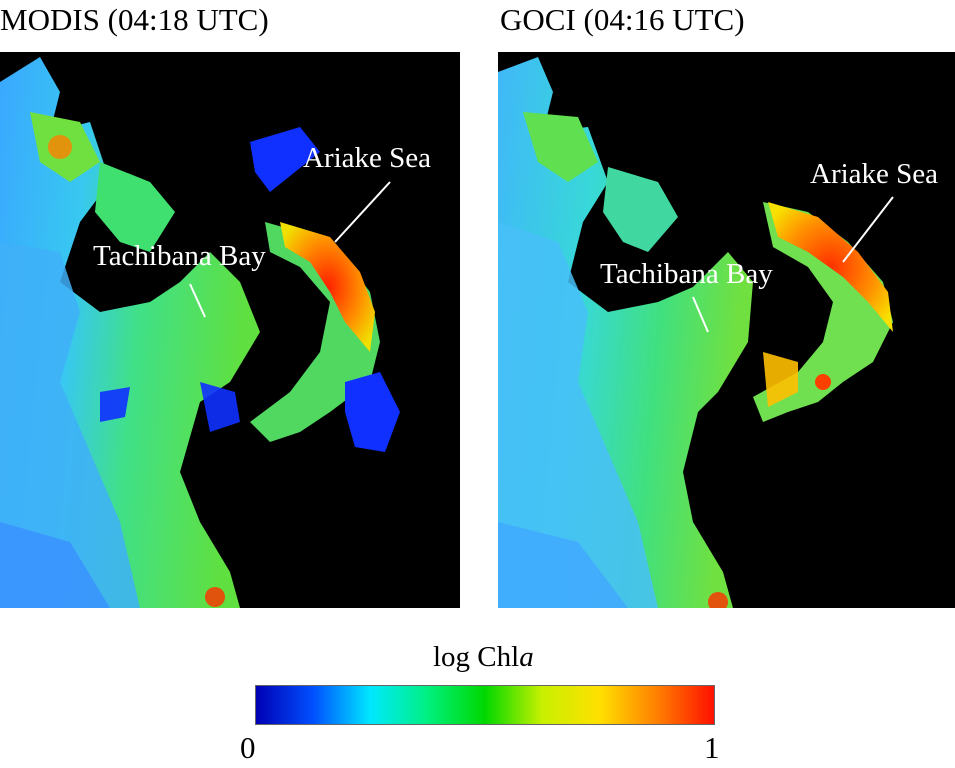  What do you see at coordinates (179, 256) in the screenshot?
I see `modis-tachibana-bay-label: Tachibana Bay` at bounding box center [179, 256].